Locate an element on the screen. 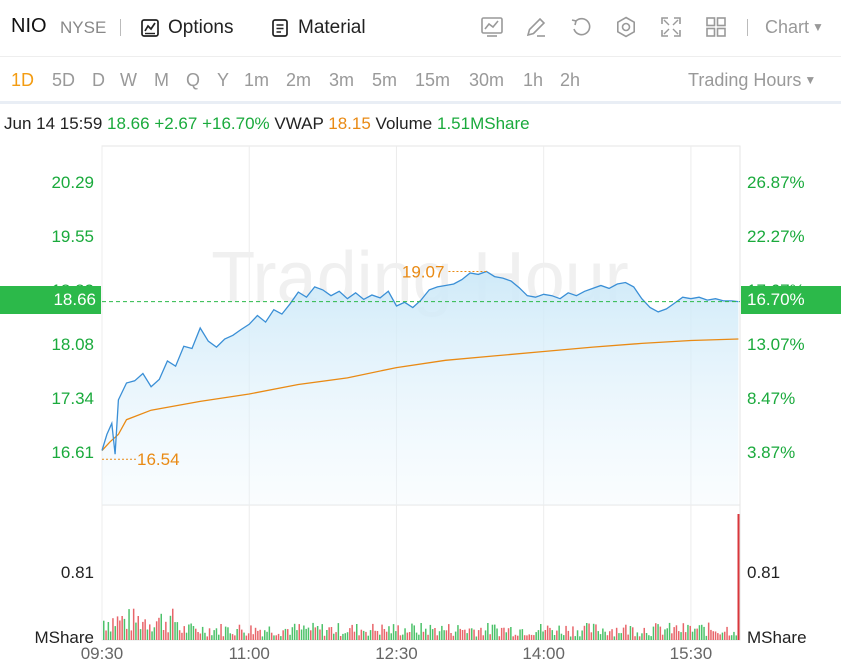 Image resolution: width=841 pixels, height=664 pixels. y-left-tick-label: 18.08 is located at coordinates (72, 344).